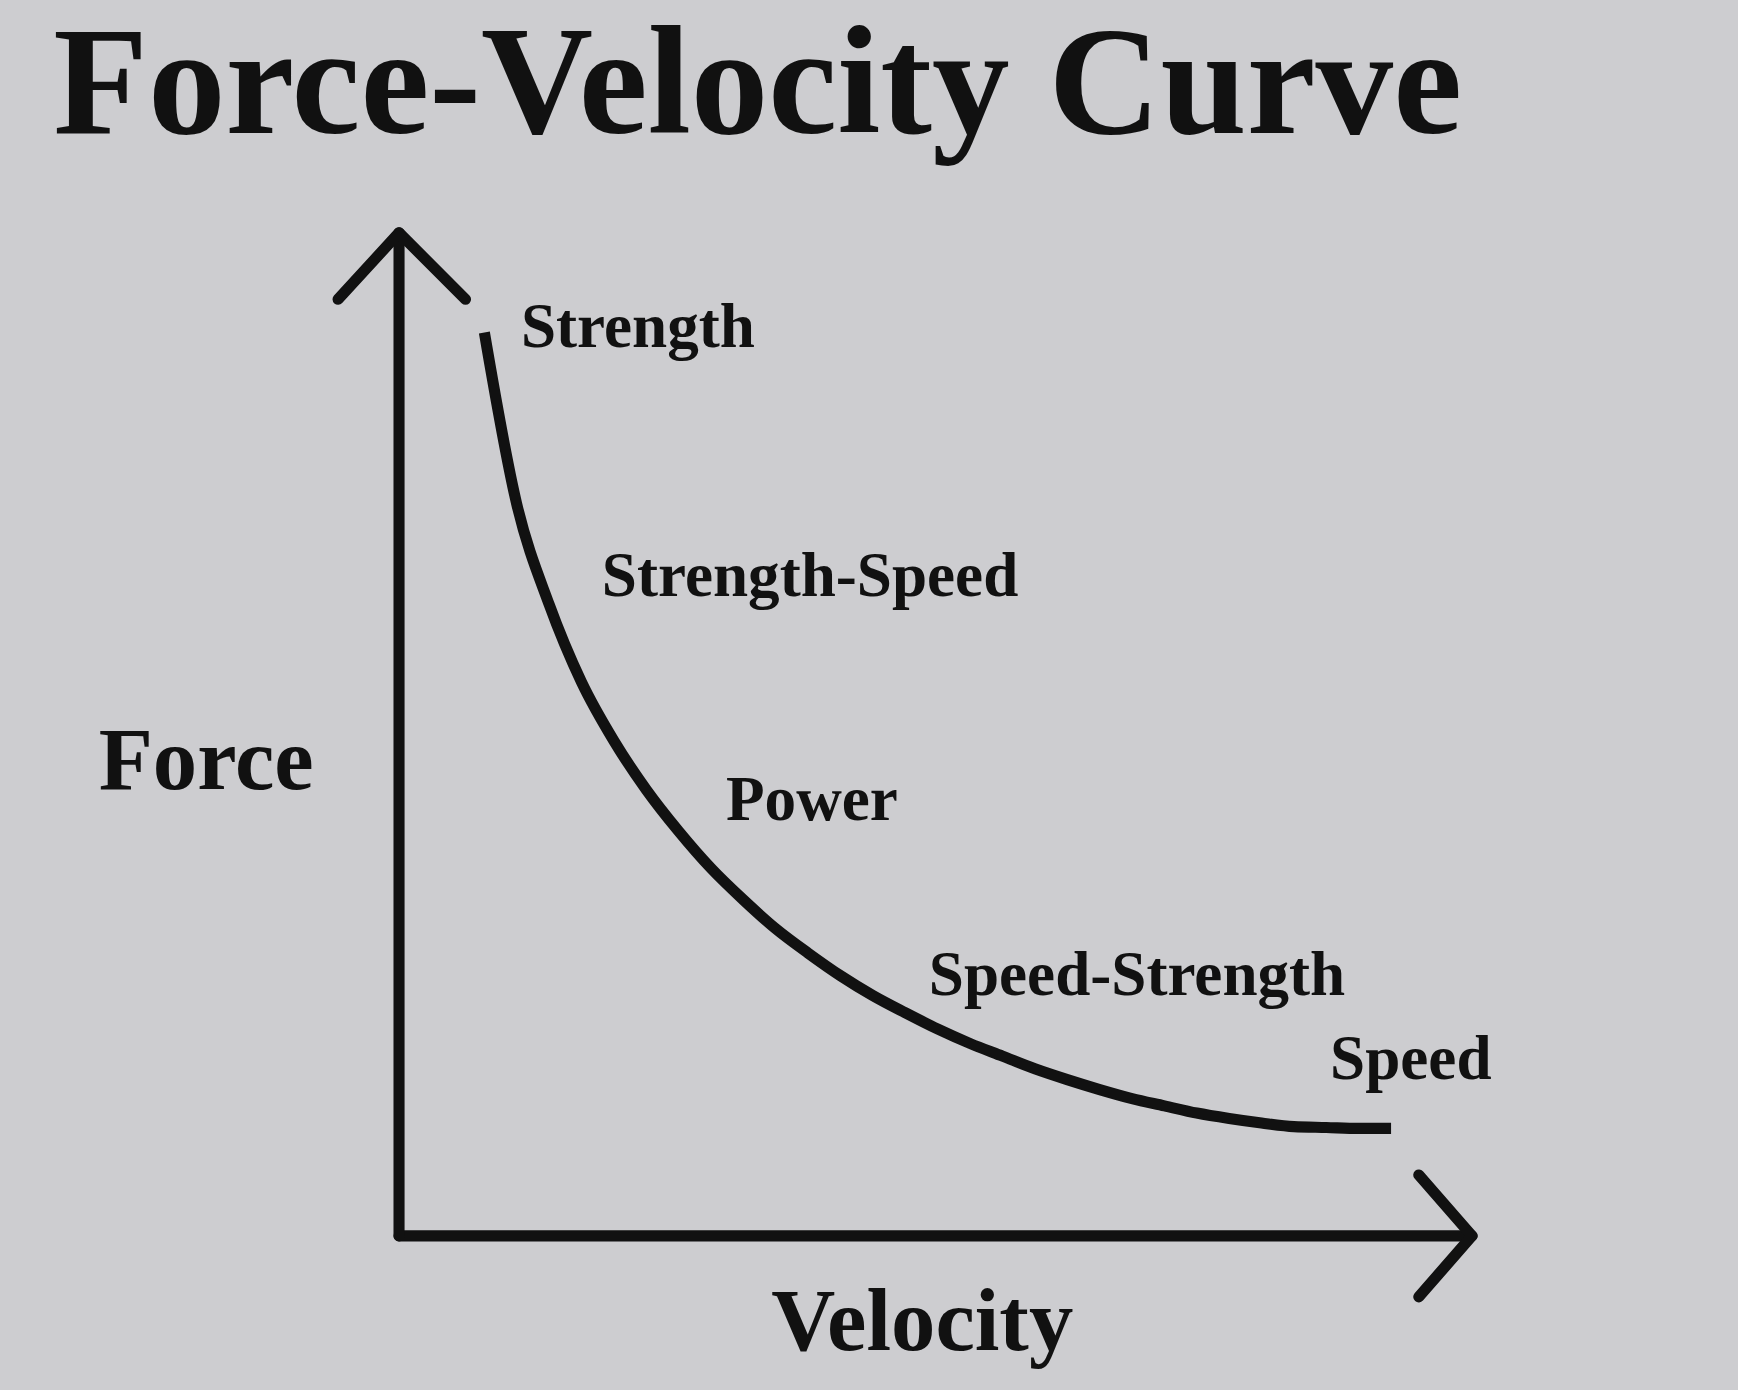 This screenshot has width=1738, height=1390. What do you see at coordinates (637, 325) in the screenshot?
I see `annotation: Strength` at bounding box center [637, 325].